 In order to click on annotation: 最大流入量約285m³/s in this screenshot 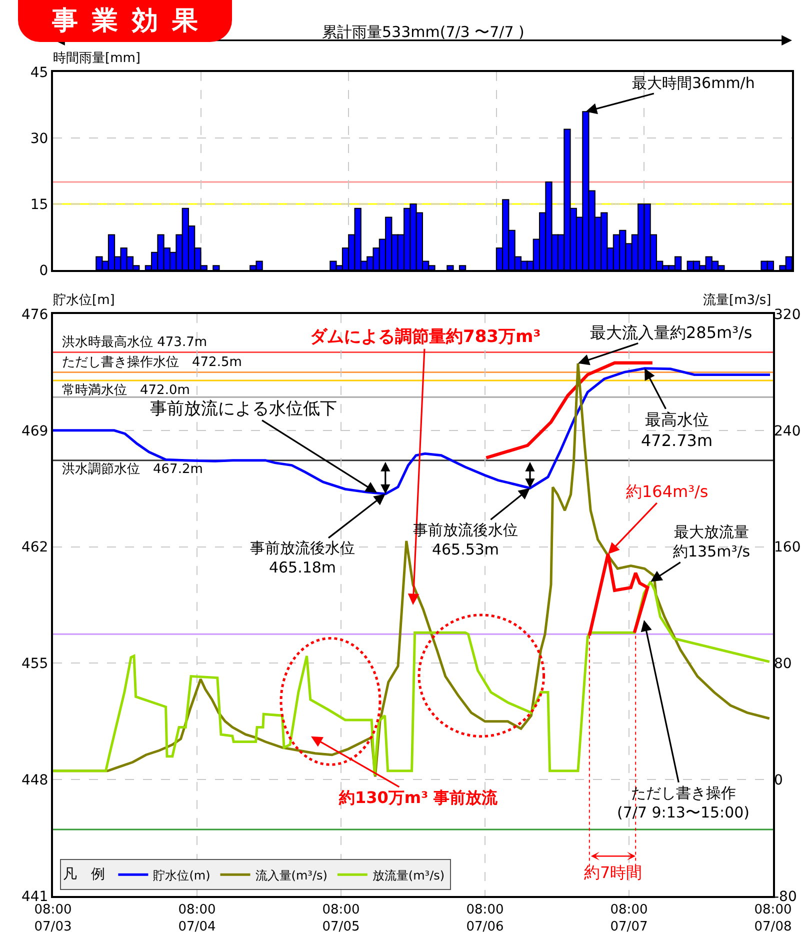, I will do `click(671, 332)`.